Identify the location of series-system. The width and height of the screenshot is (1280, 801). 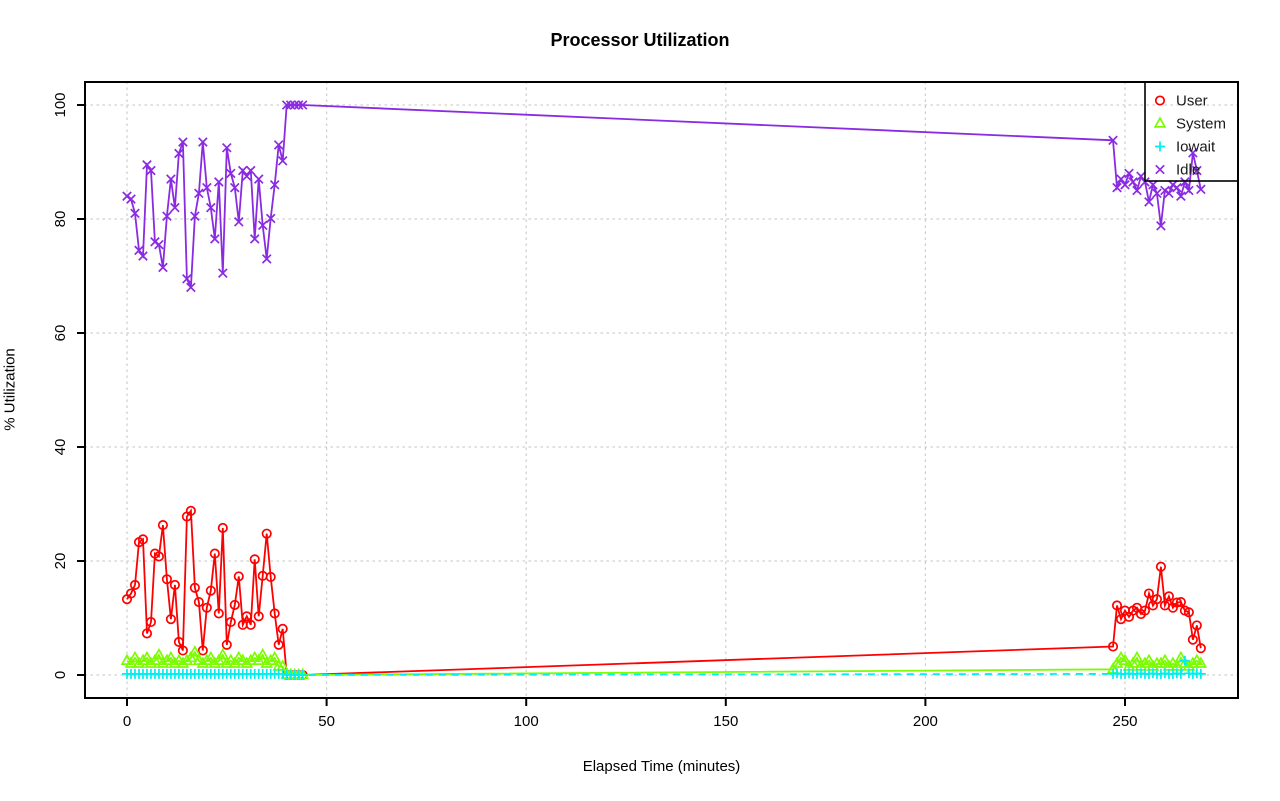
(664, 662).